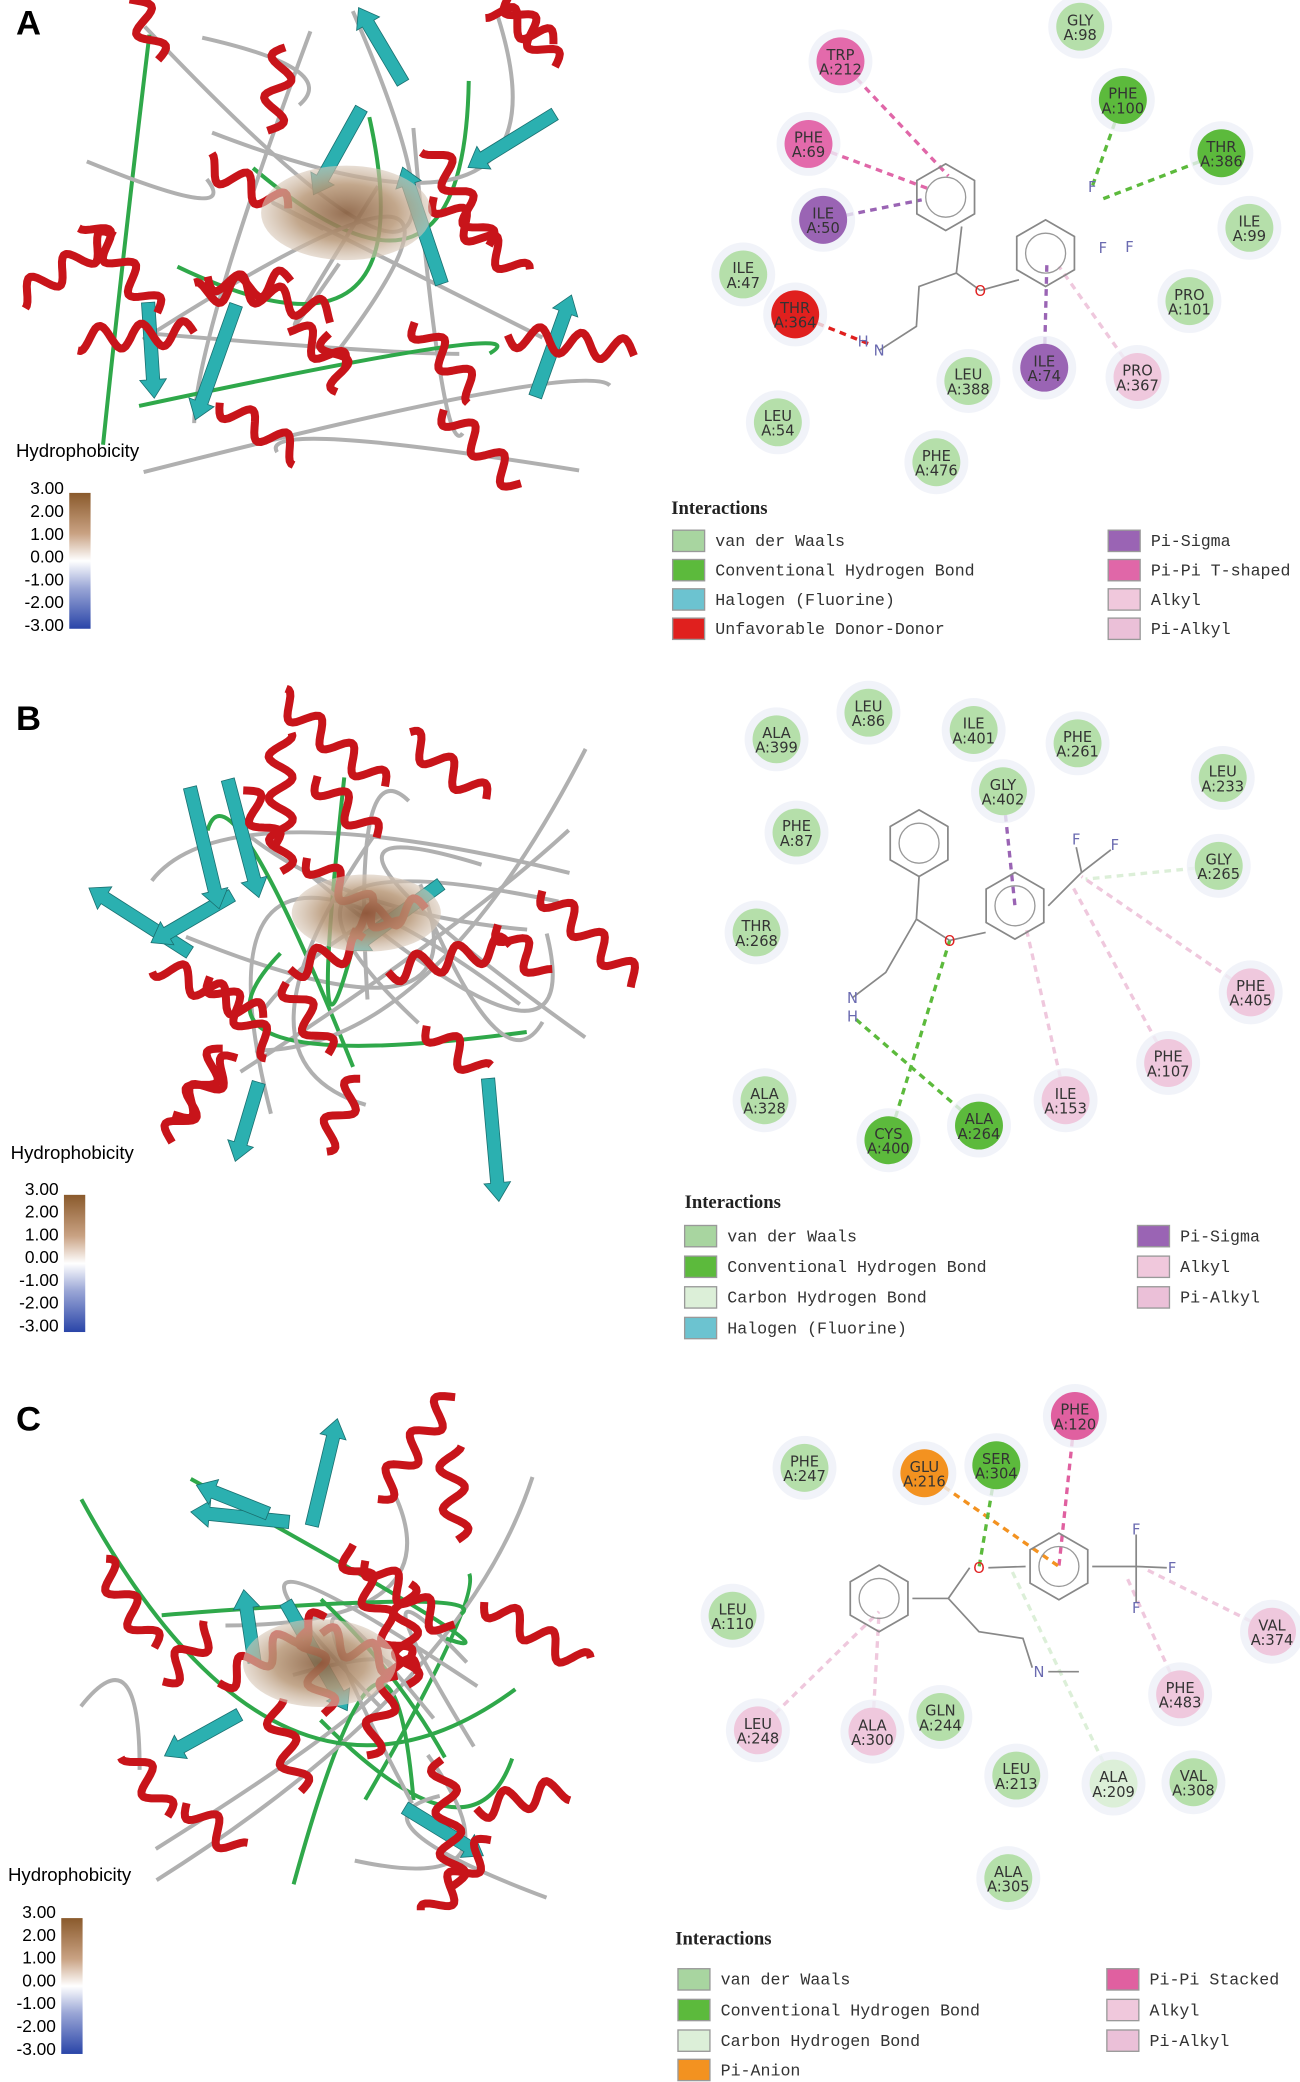  Describe the element at coordinates (1077, 752) in the screenshot. I see `residue-id: A:261` at that location.